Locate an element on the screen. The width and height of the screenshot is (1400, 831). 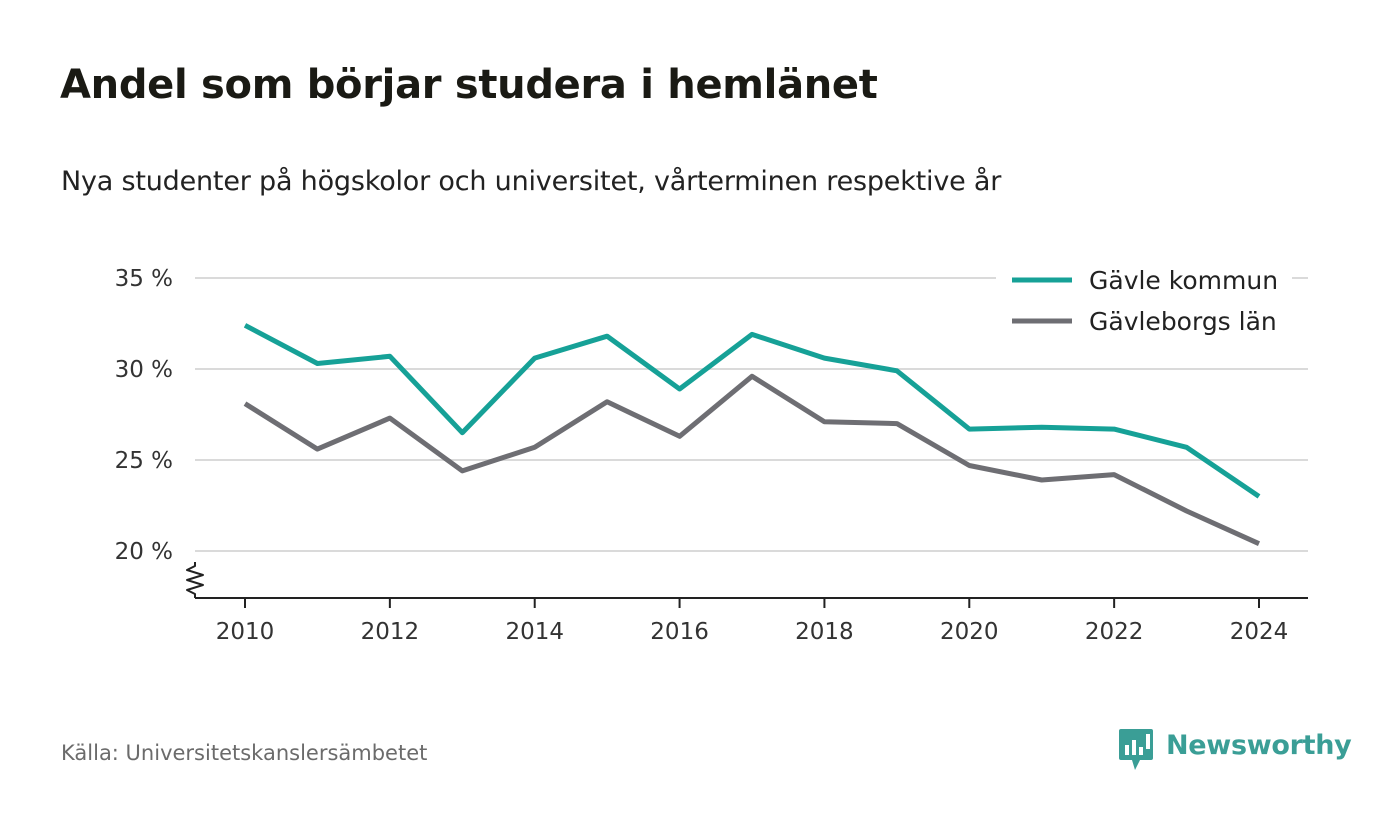
legend-label: Gävle kommun is located at coordinates (1183, 280).